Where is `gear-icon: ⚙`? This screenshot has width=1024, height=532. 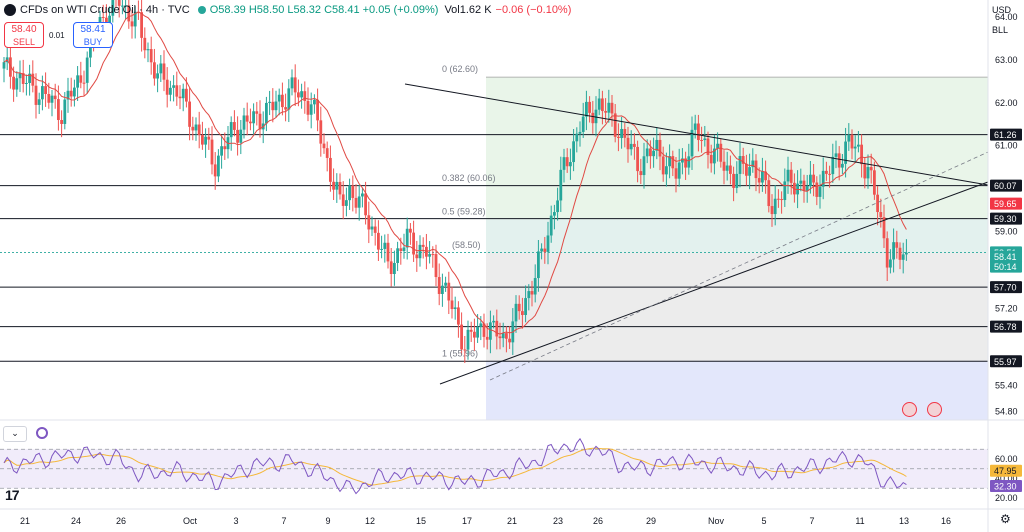
gear-icon: ⚙ is located at coordinates (1005, 519).